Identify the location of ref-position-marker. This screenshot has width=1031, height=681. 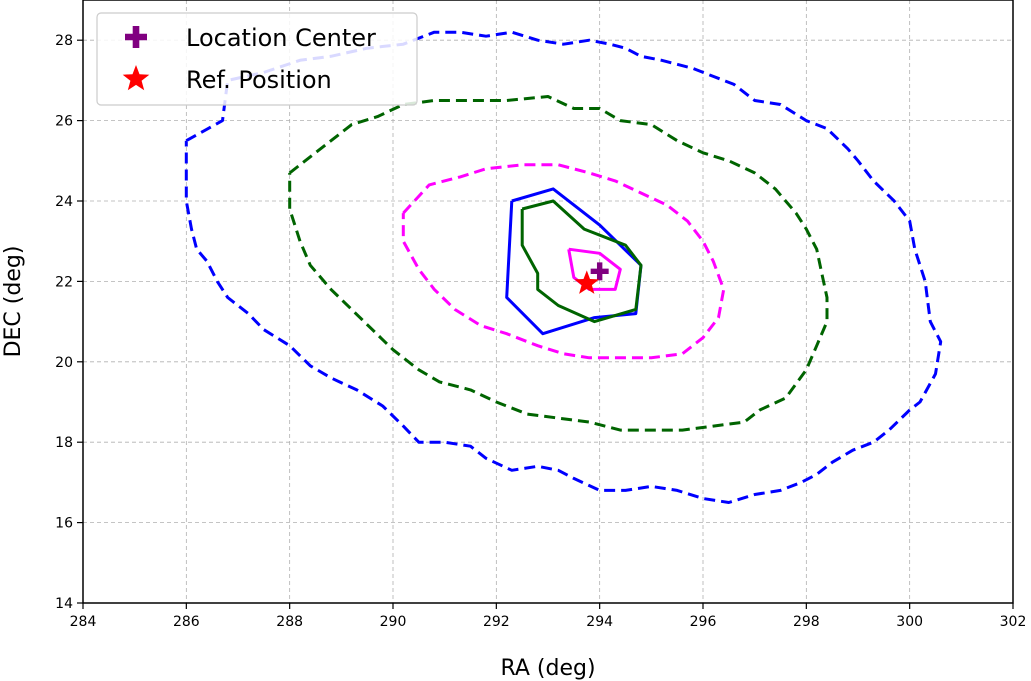
(587, 282).